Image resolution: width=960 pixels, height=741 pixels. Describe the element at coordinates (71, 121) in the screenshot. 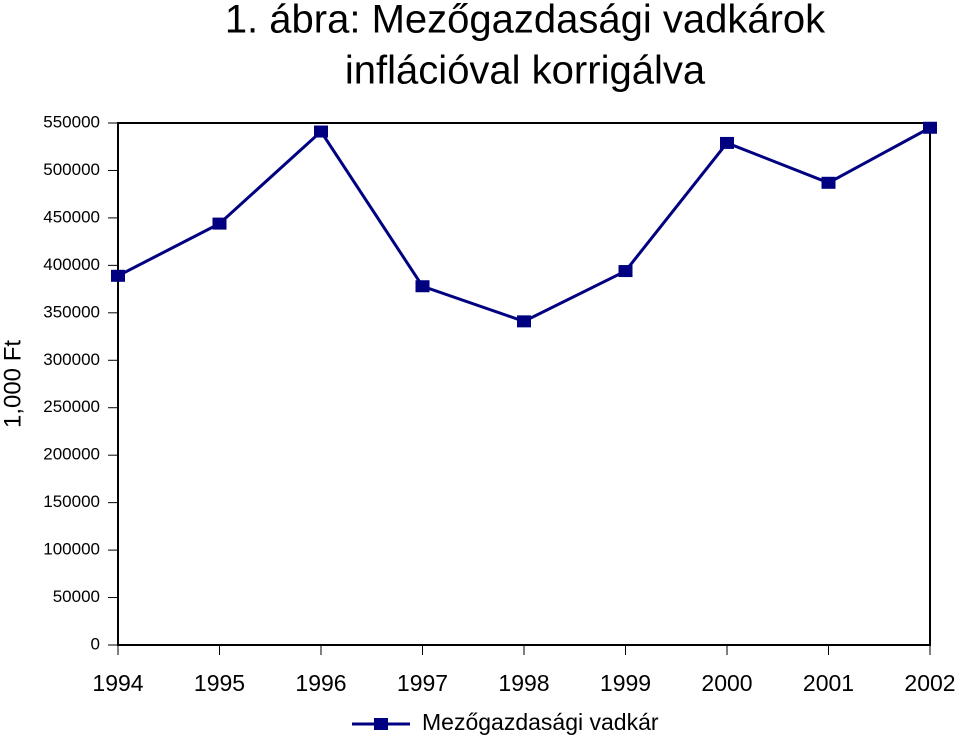

I see `y-tick-label: 550000` at that location.